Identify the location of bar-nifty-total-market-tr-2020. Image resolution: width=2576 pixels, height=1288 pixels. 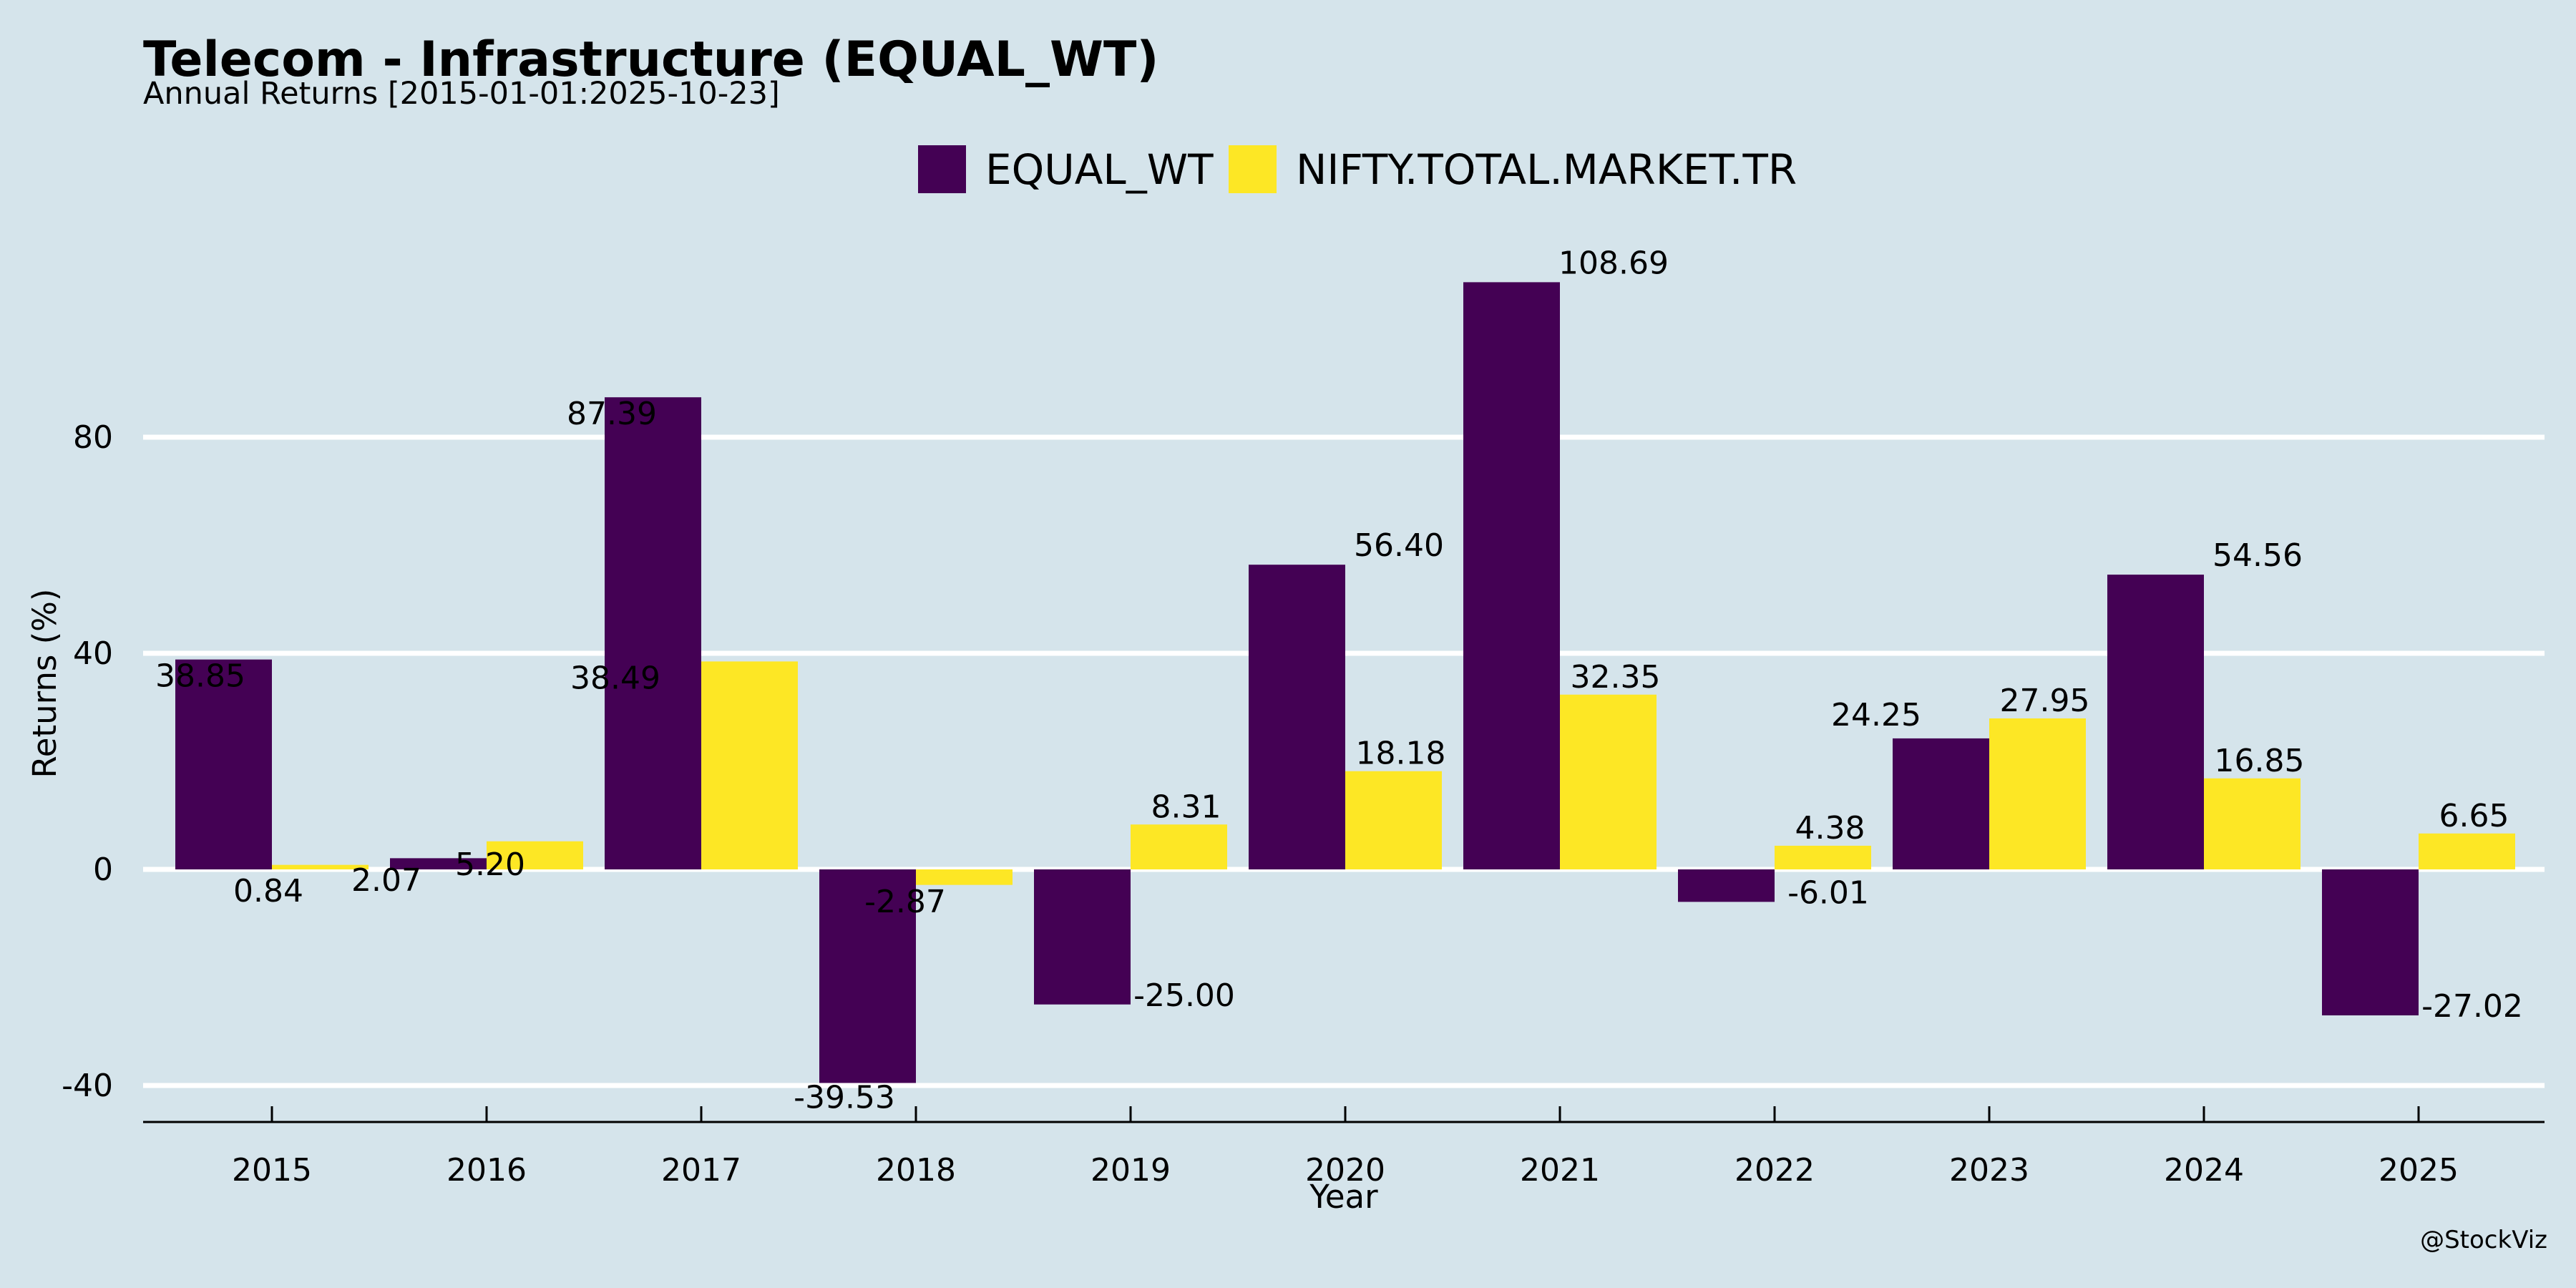
(1393, 820).